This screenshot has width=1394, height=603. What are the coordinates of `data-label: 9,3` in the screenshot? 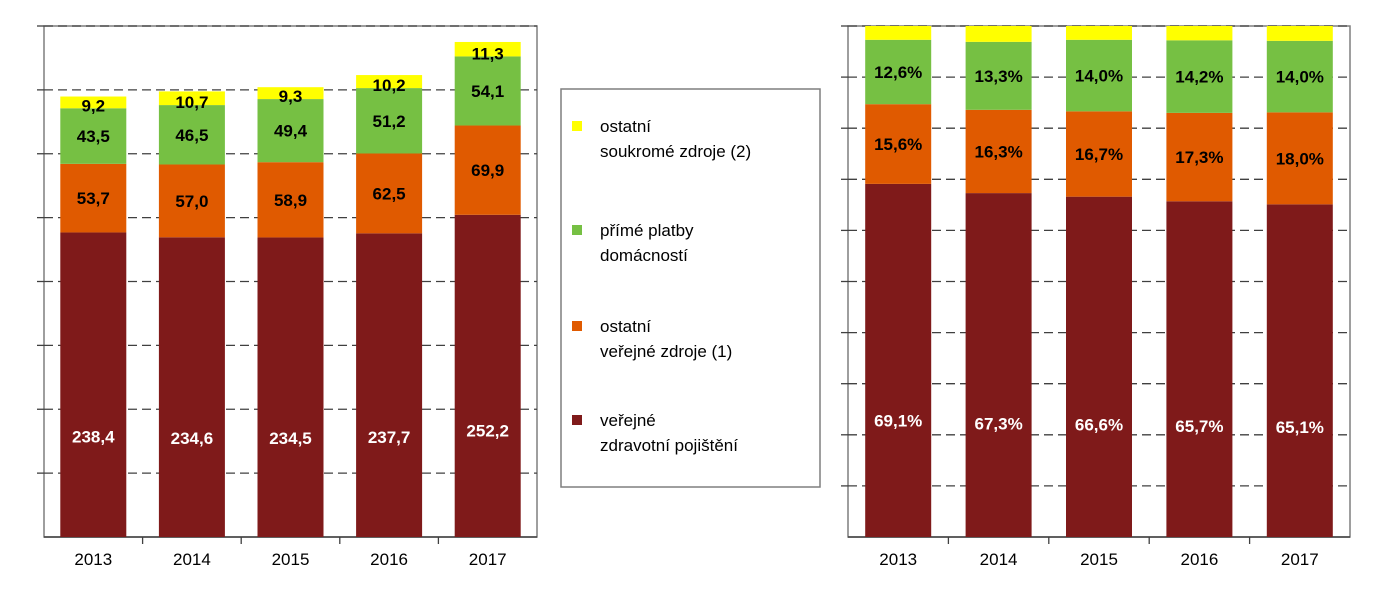 It's located at (291, 96).